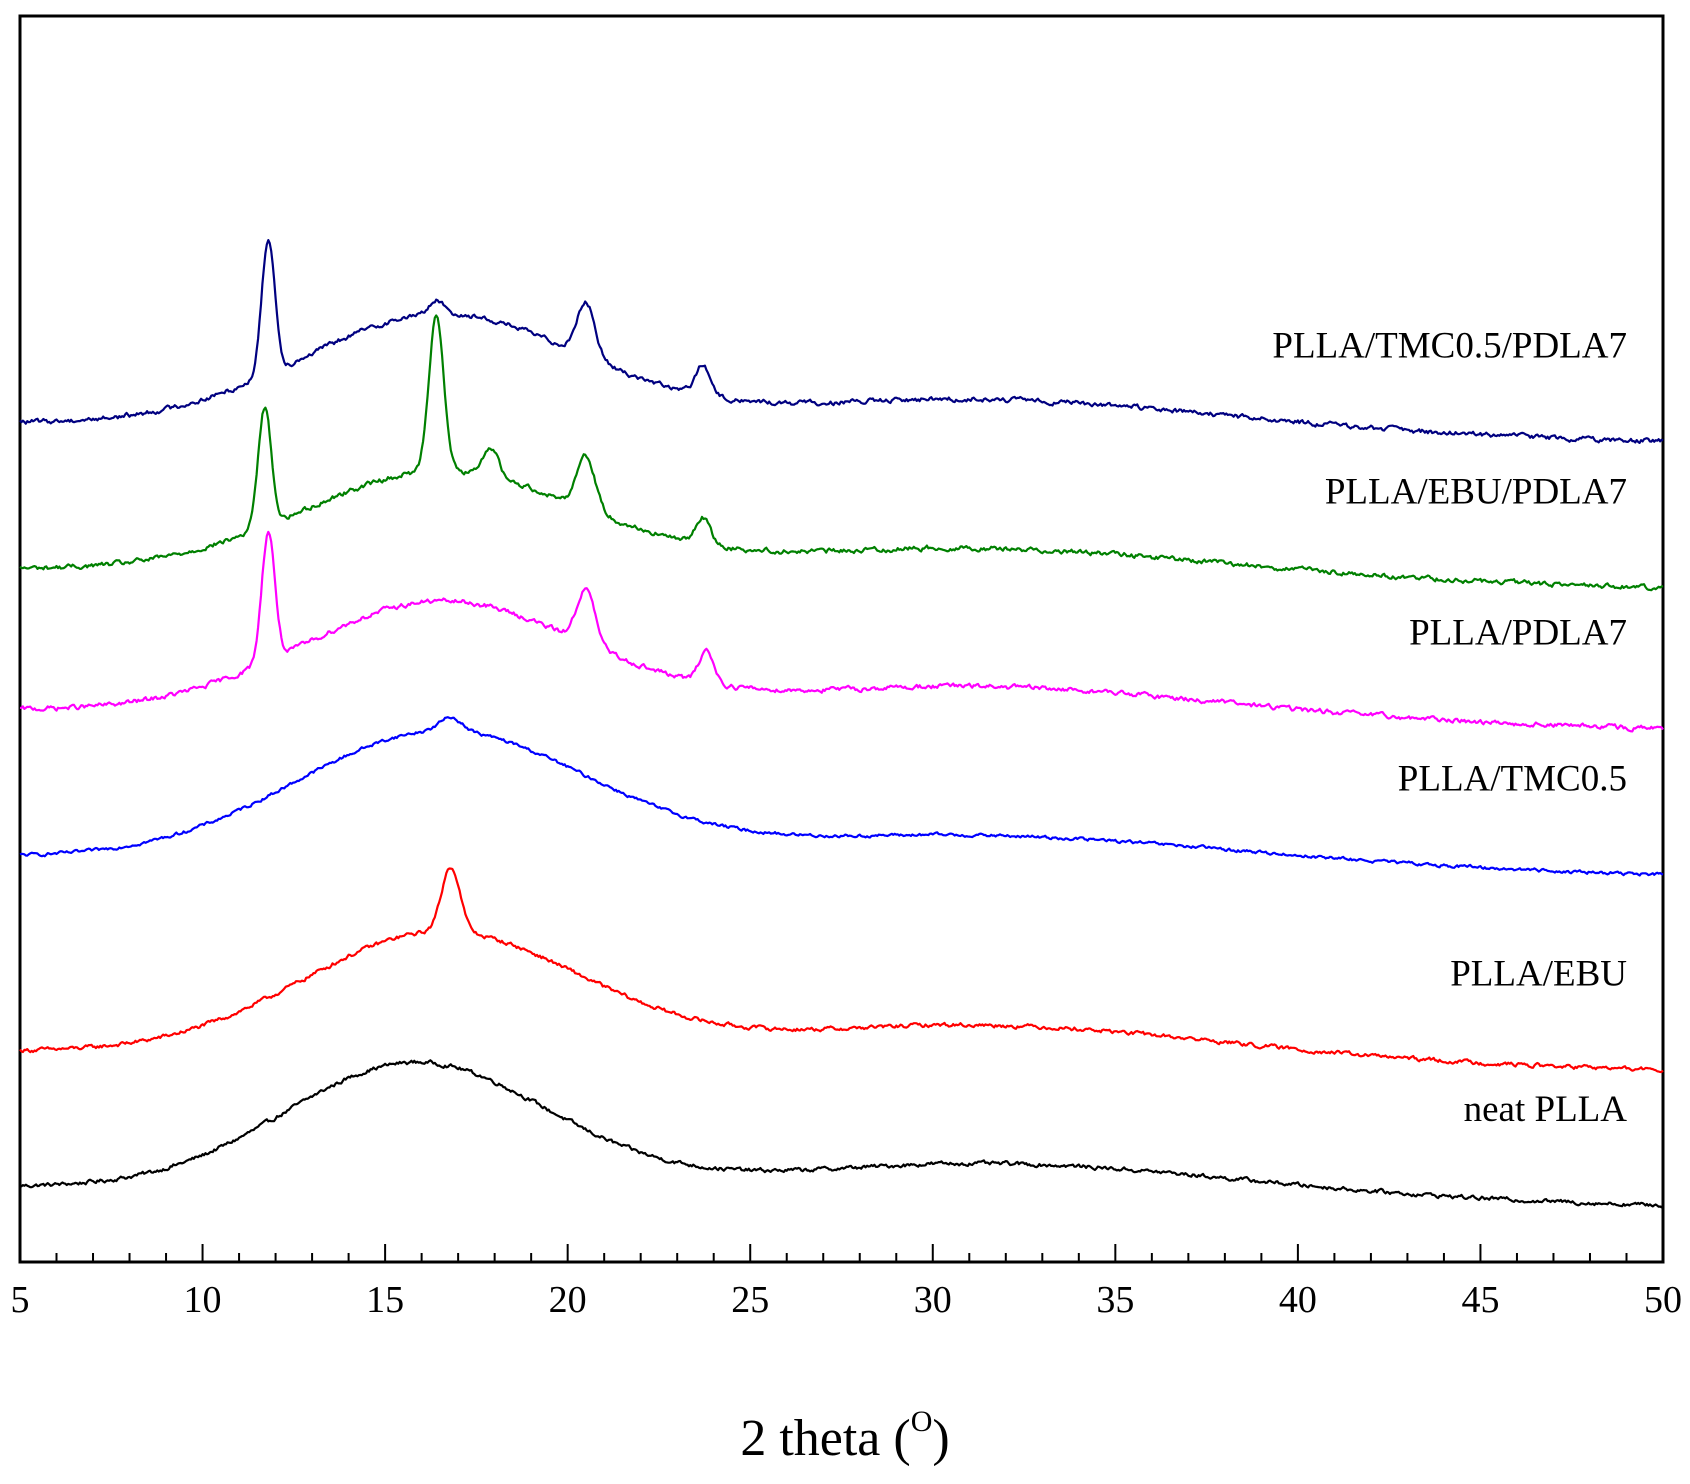  I want to click on series-label: PLLA/EBU/PDLA7, so click(1476, 492).